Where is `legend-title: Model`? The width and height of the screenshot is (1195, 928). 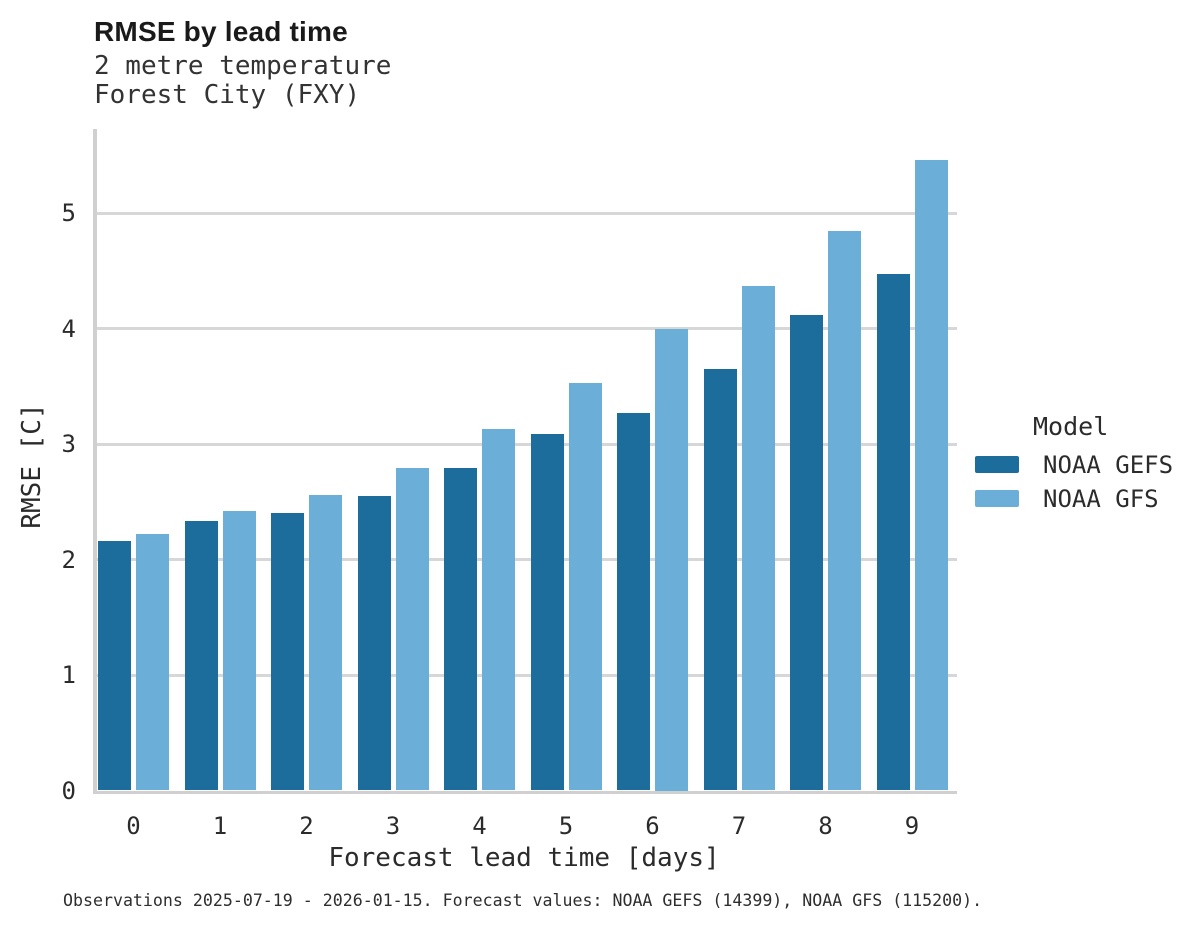
legend-title: Model is located at coordinates (1071, 426).